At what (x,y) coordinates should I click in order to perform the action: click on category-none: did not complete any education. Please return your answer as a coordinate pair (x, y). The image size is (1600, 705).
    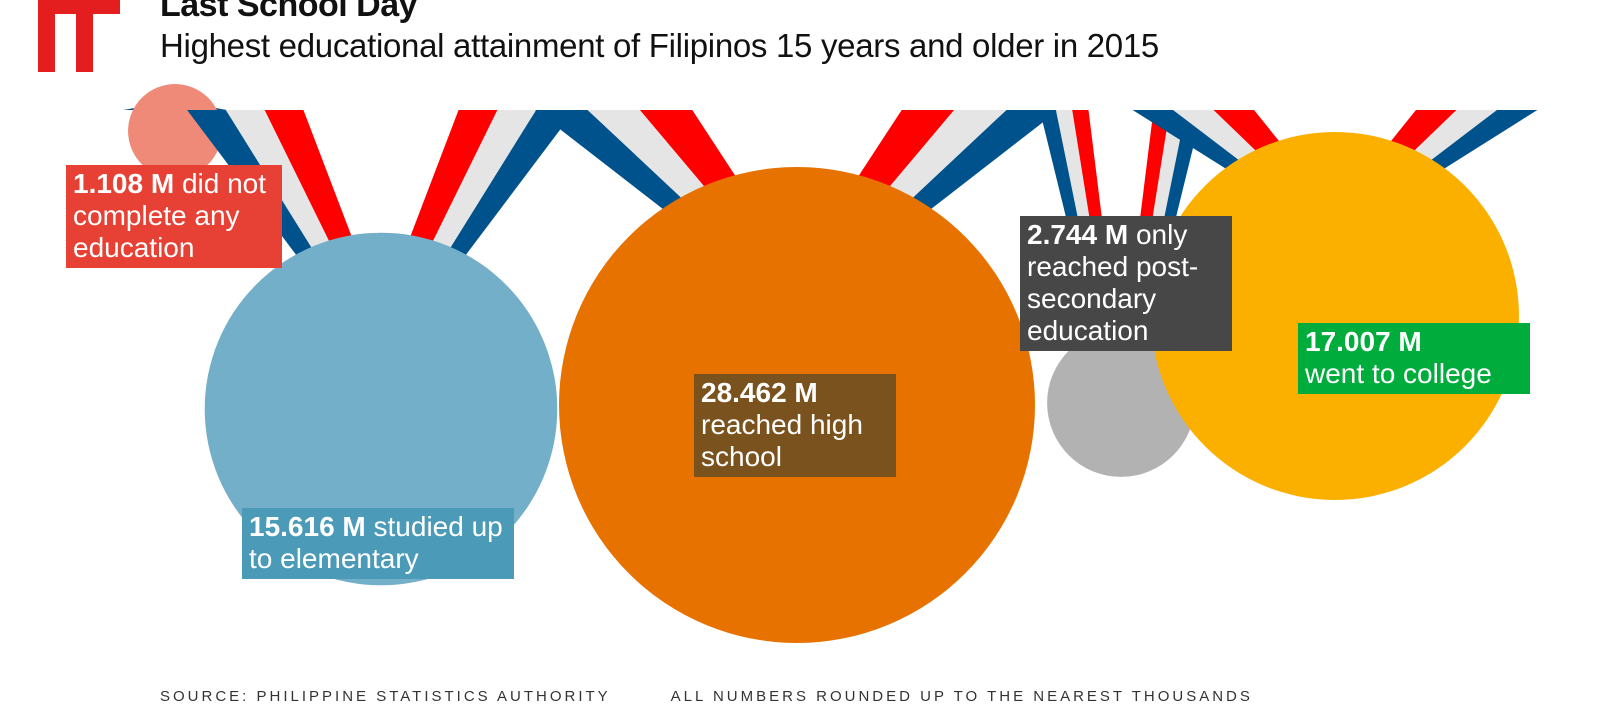
    Looking at the image, I should click on (170, 215).